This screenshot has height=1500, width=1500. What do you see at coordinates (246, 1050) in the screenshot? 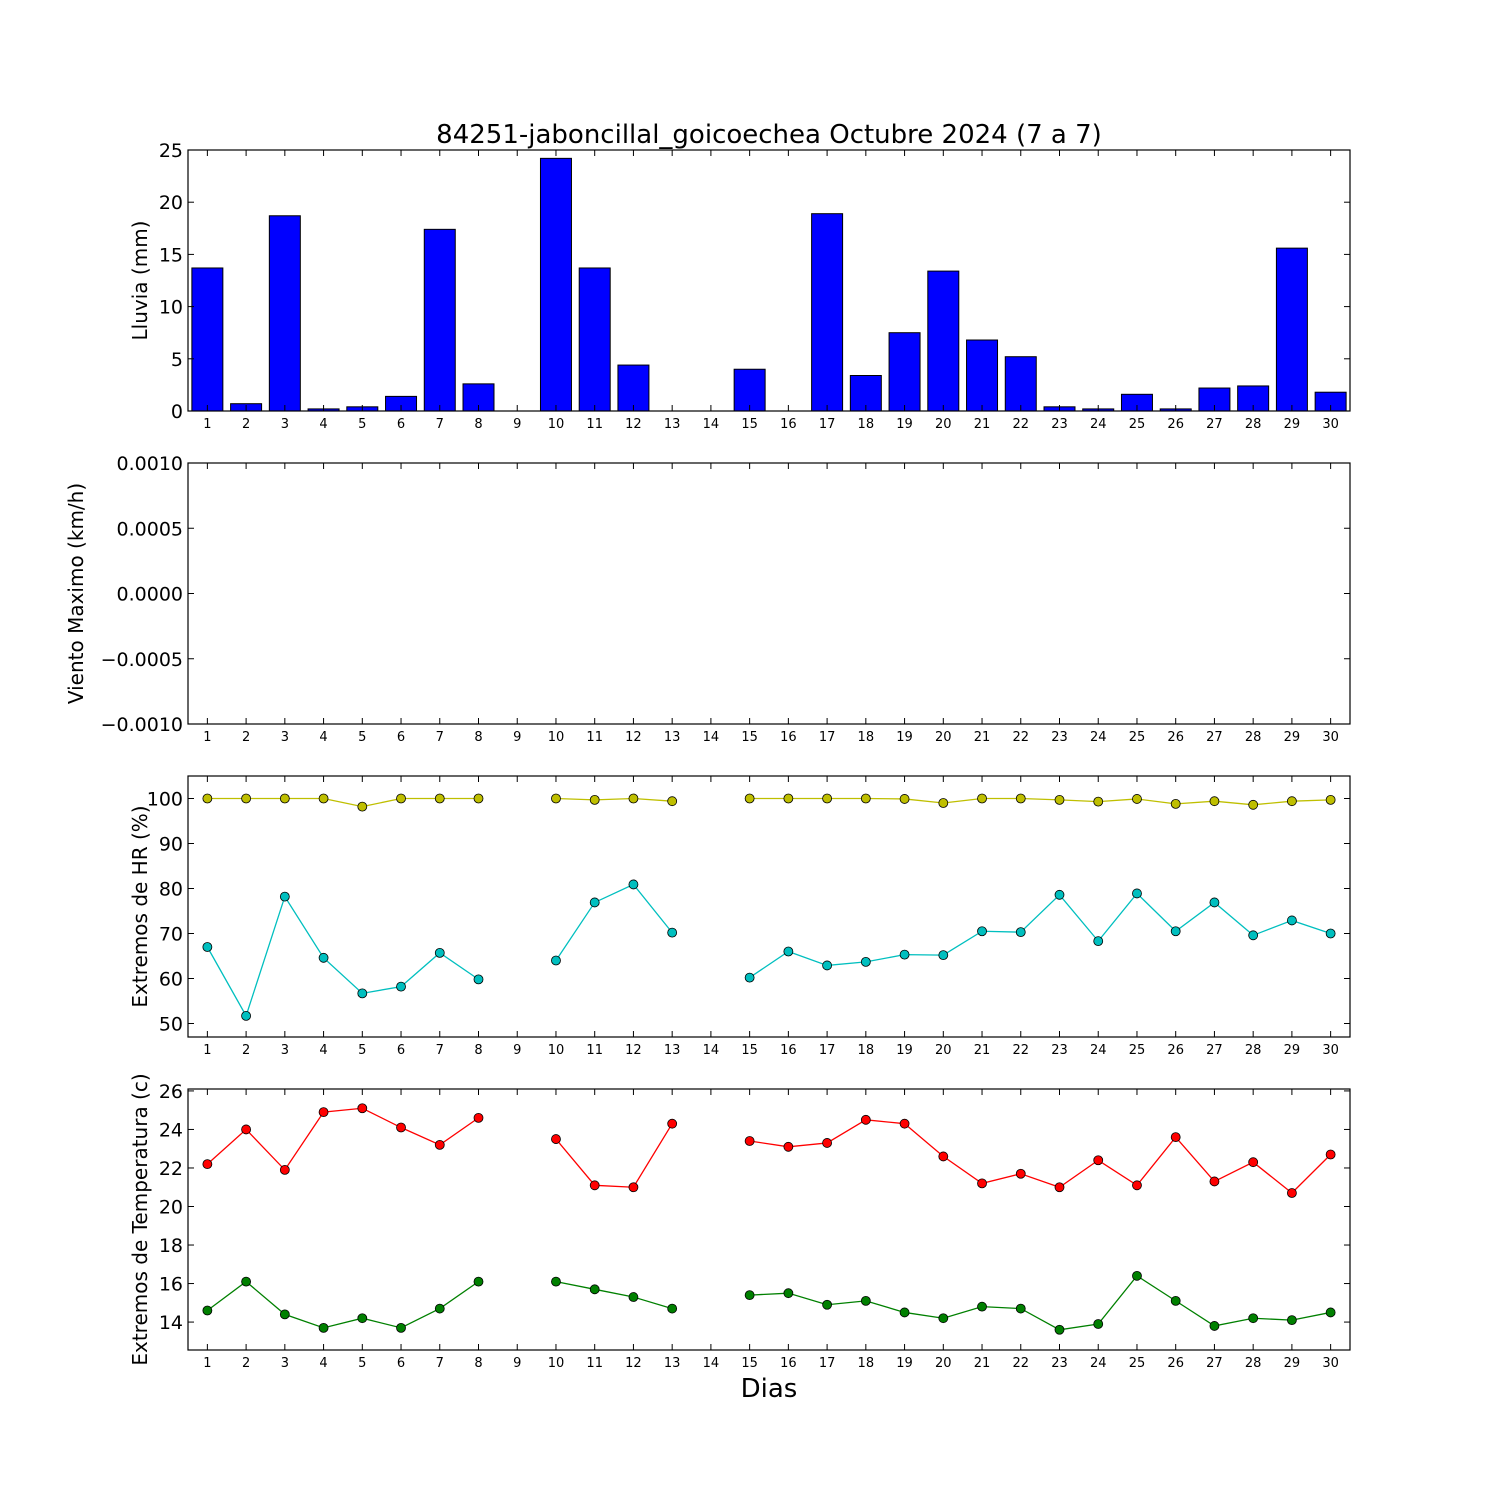
I see `x-tick-label: 2` at bounding box center [246, 1050].